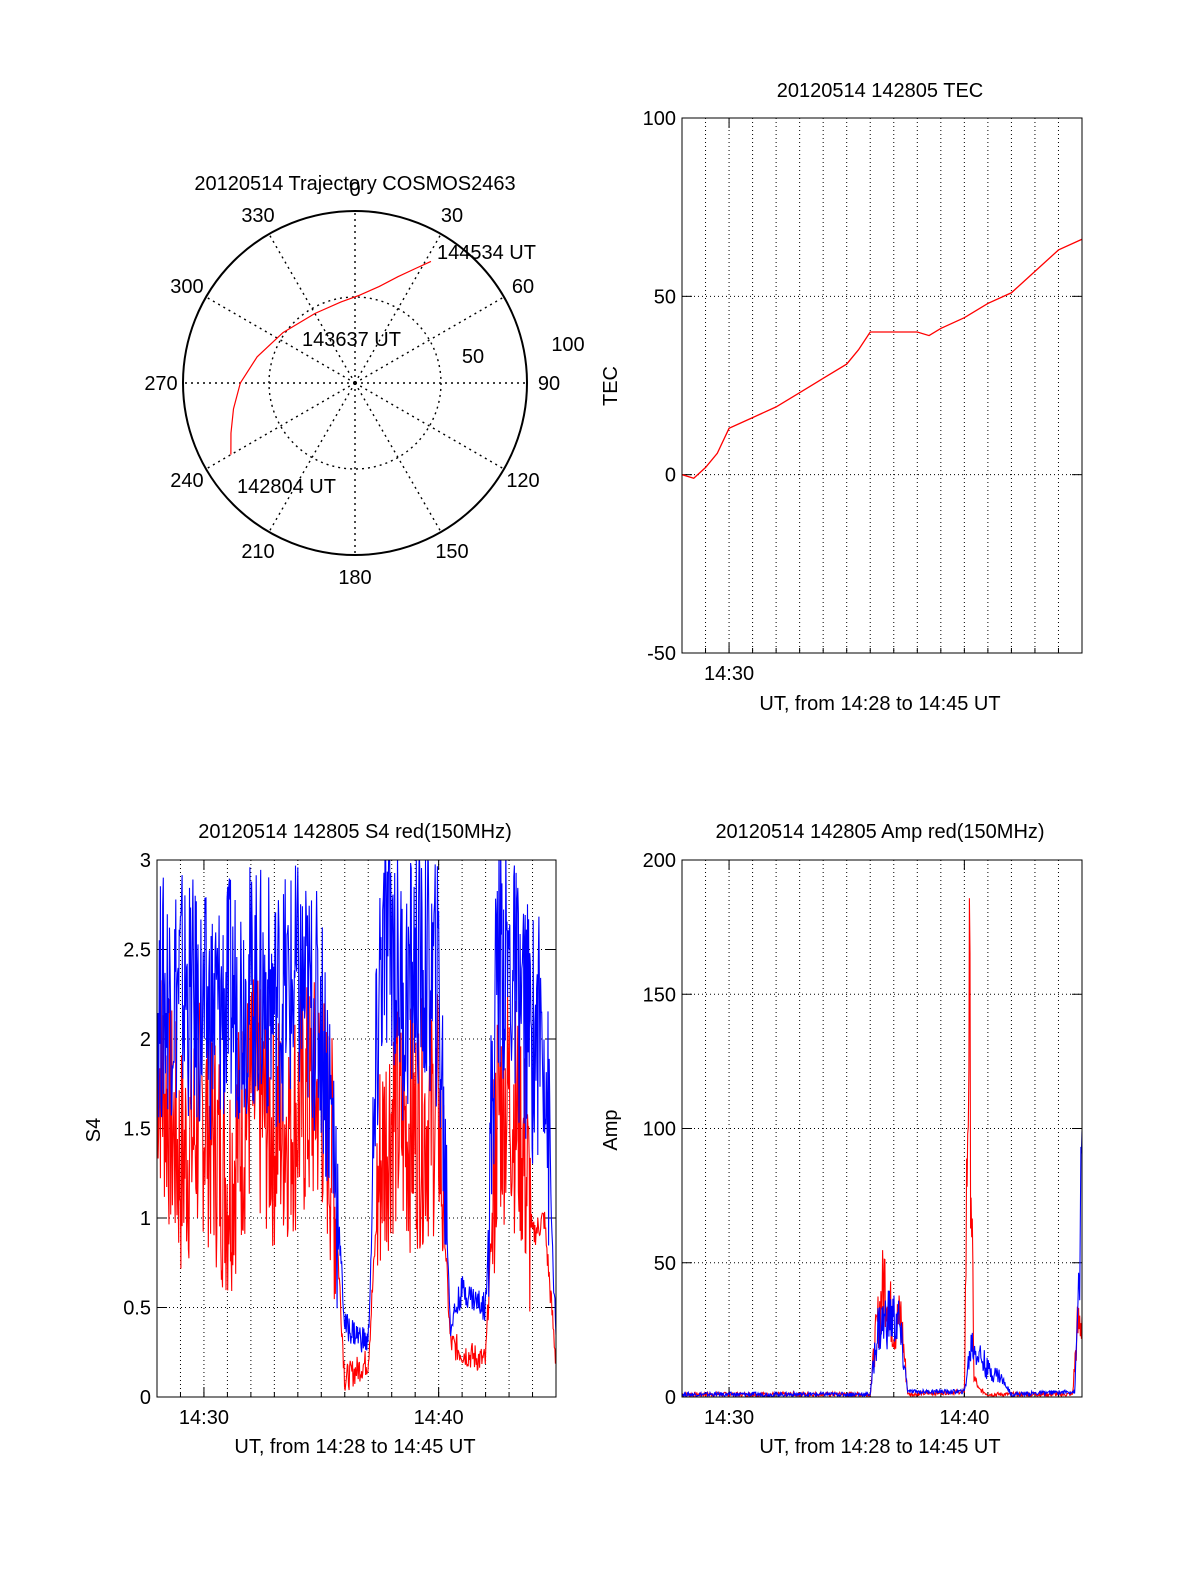  I want to click on s4-chart-title: 20120514 142805 S4 red(150MHz), so click(355, 832).